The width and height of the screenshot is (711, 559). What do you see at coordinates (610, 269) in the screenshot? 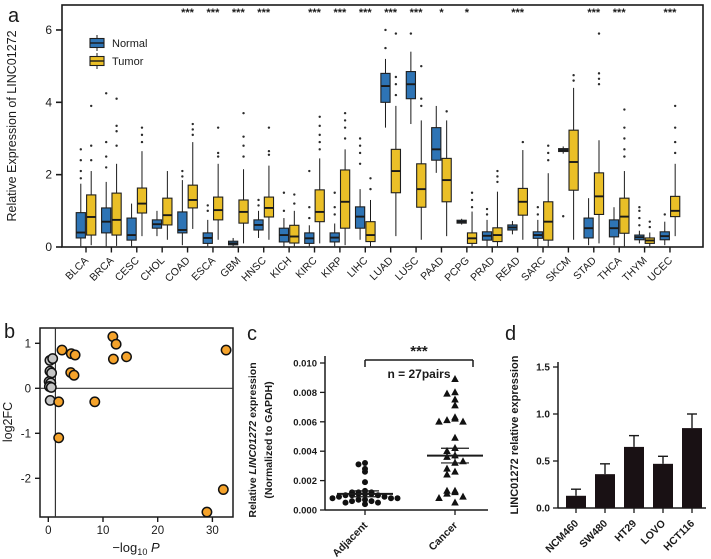
I see `svg-text: THCA` at bounding box center [610, 269].